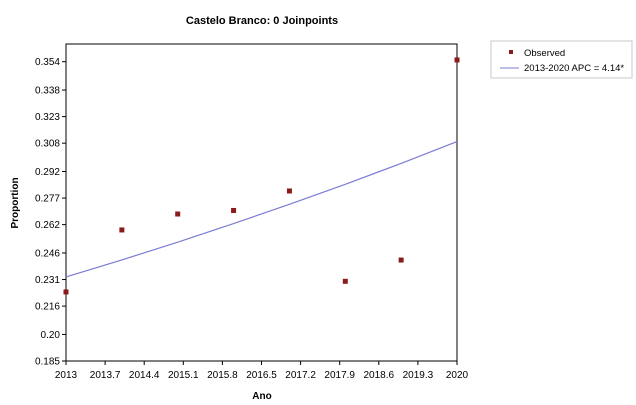 The width and height of the screenshot is (636, 405). What do you see at coordinates (457, 375) in the screenshot?
I see `x-tick-label: 2020` at bounding box center [457, 375].